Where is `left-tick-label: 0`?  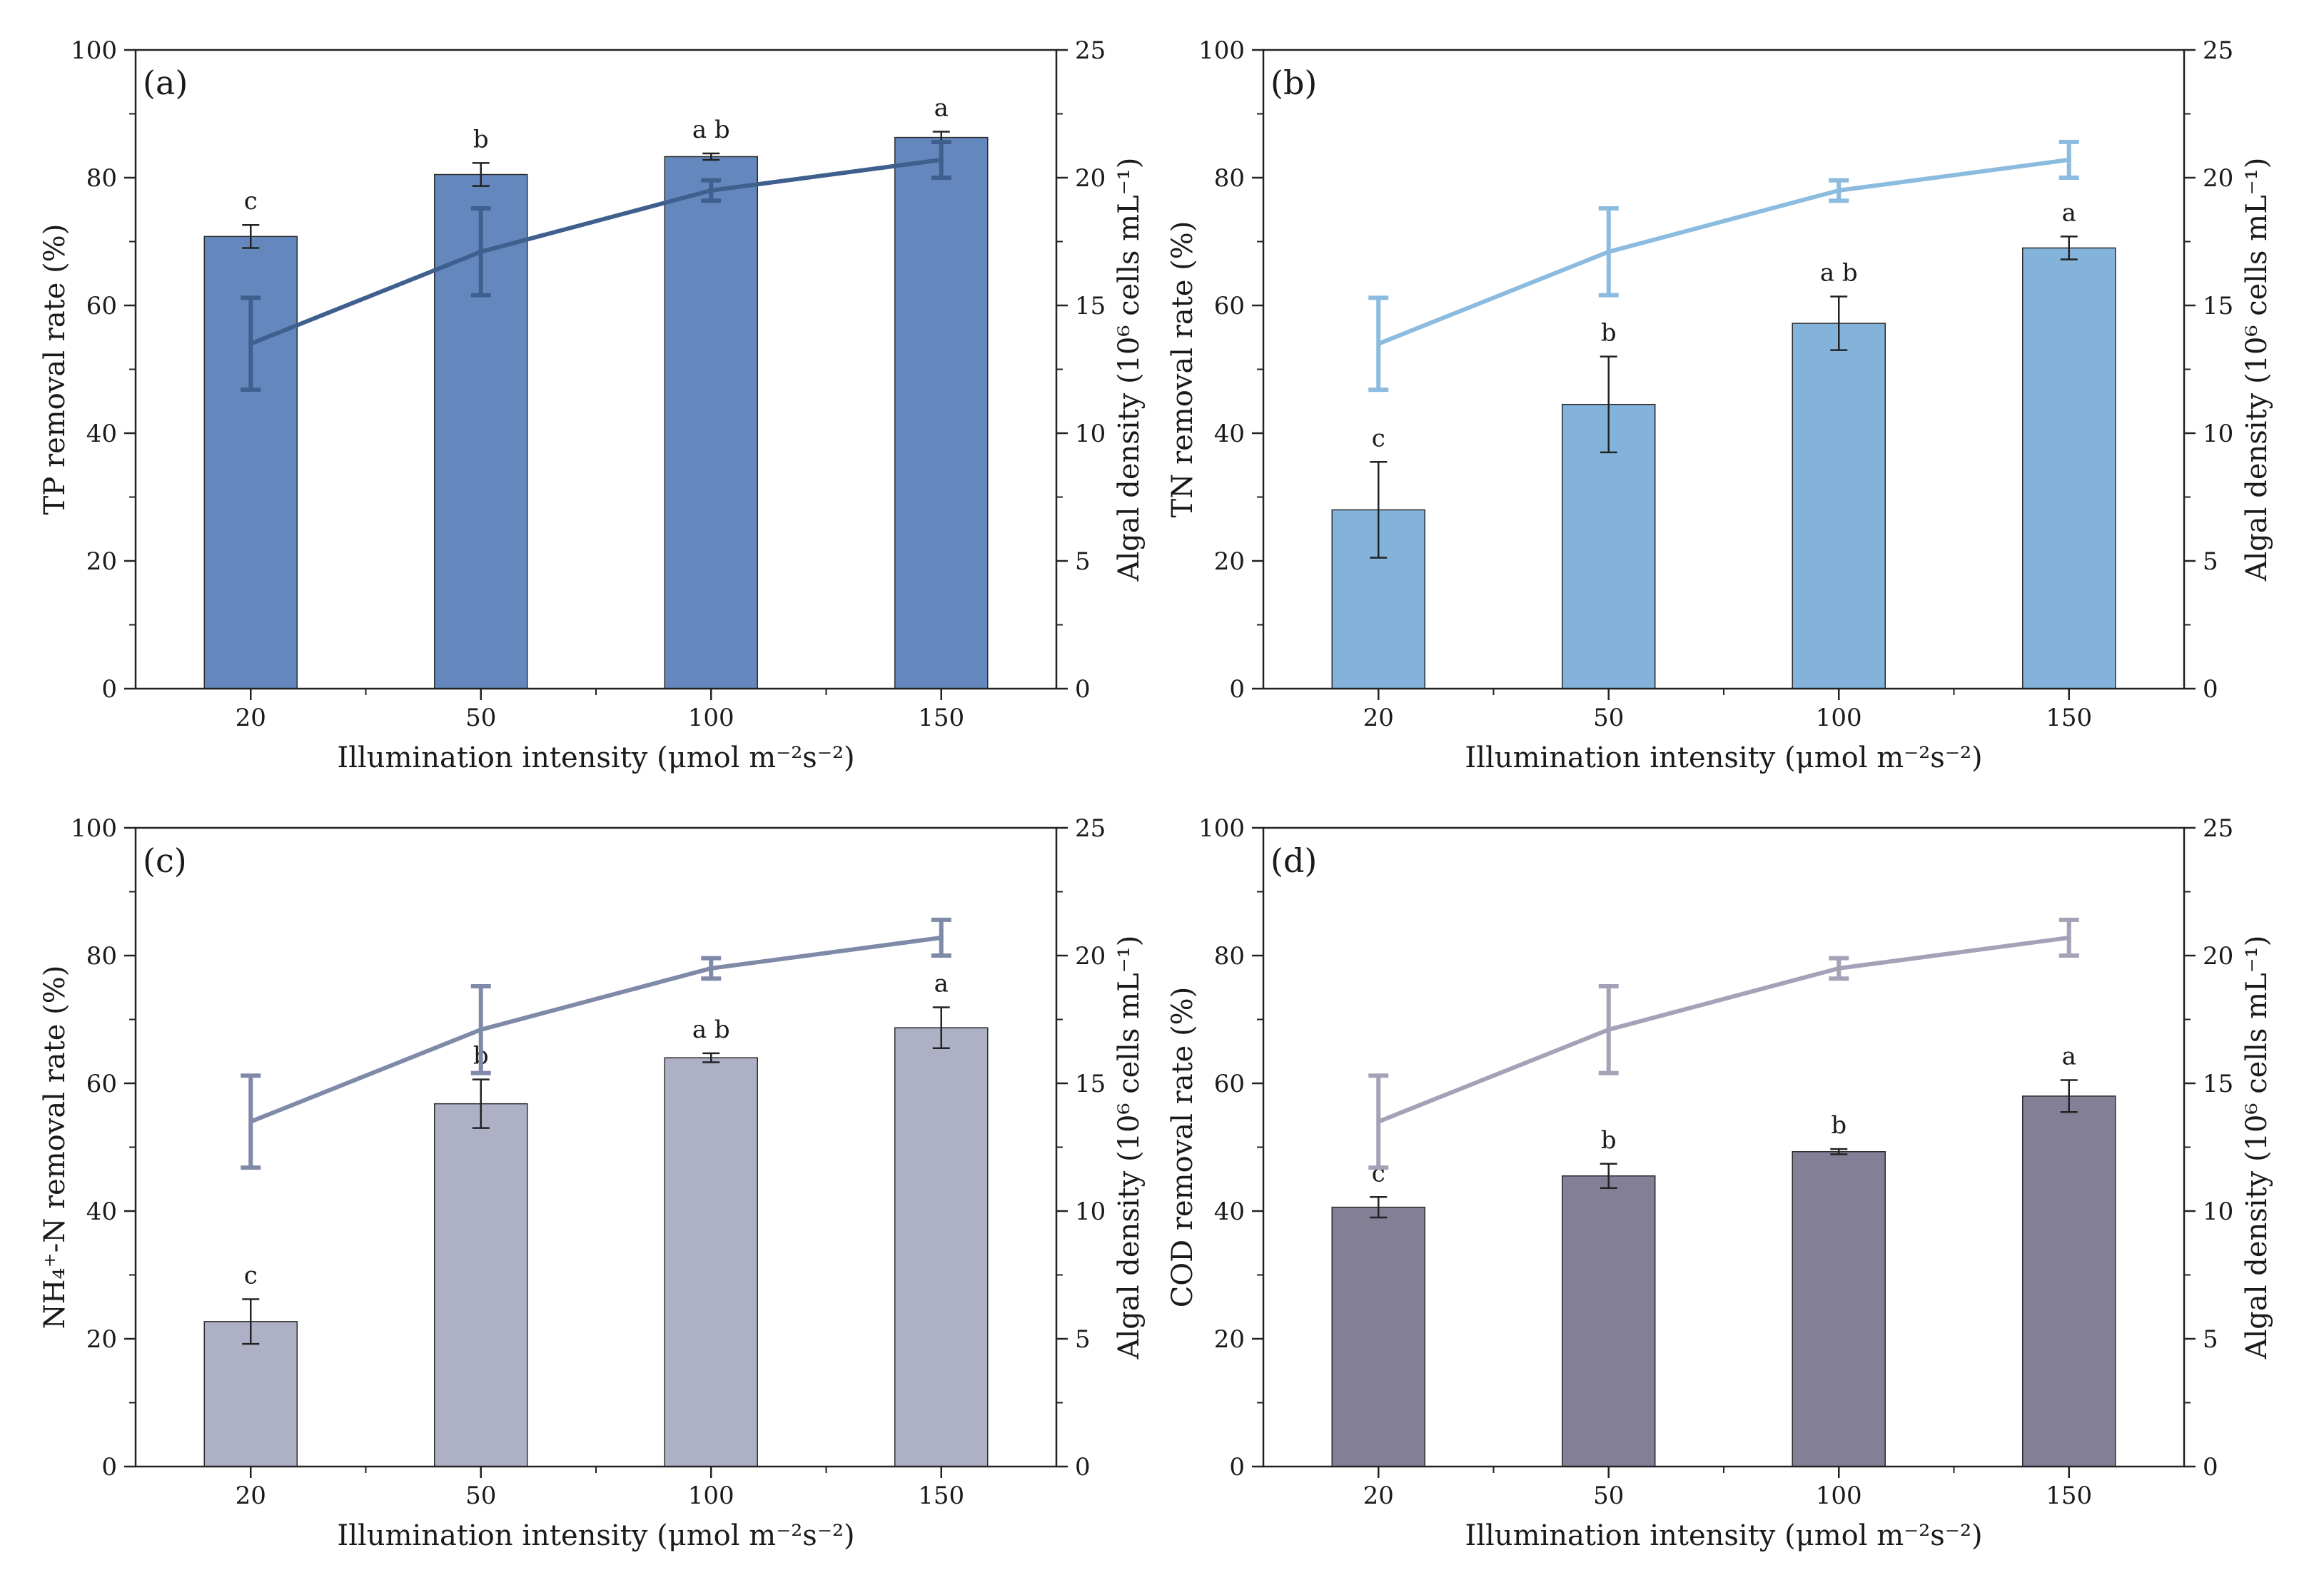
left-tick-label: 0 is located at coordinates (109, 689).